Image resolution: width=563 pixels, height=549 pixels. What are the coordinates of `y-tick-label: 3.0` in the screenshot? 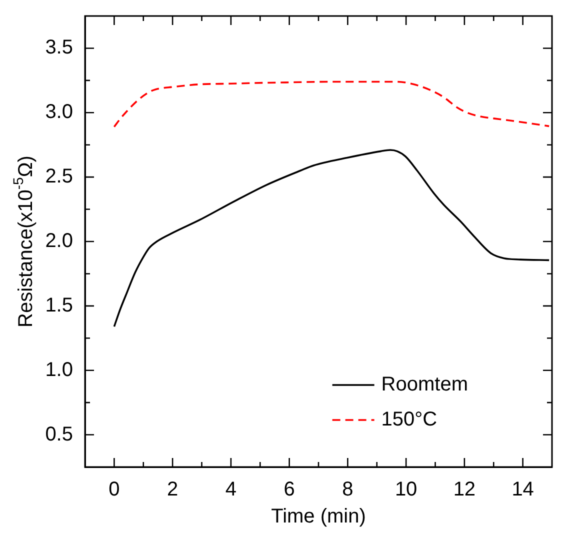 It's located at (59, 112).